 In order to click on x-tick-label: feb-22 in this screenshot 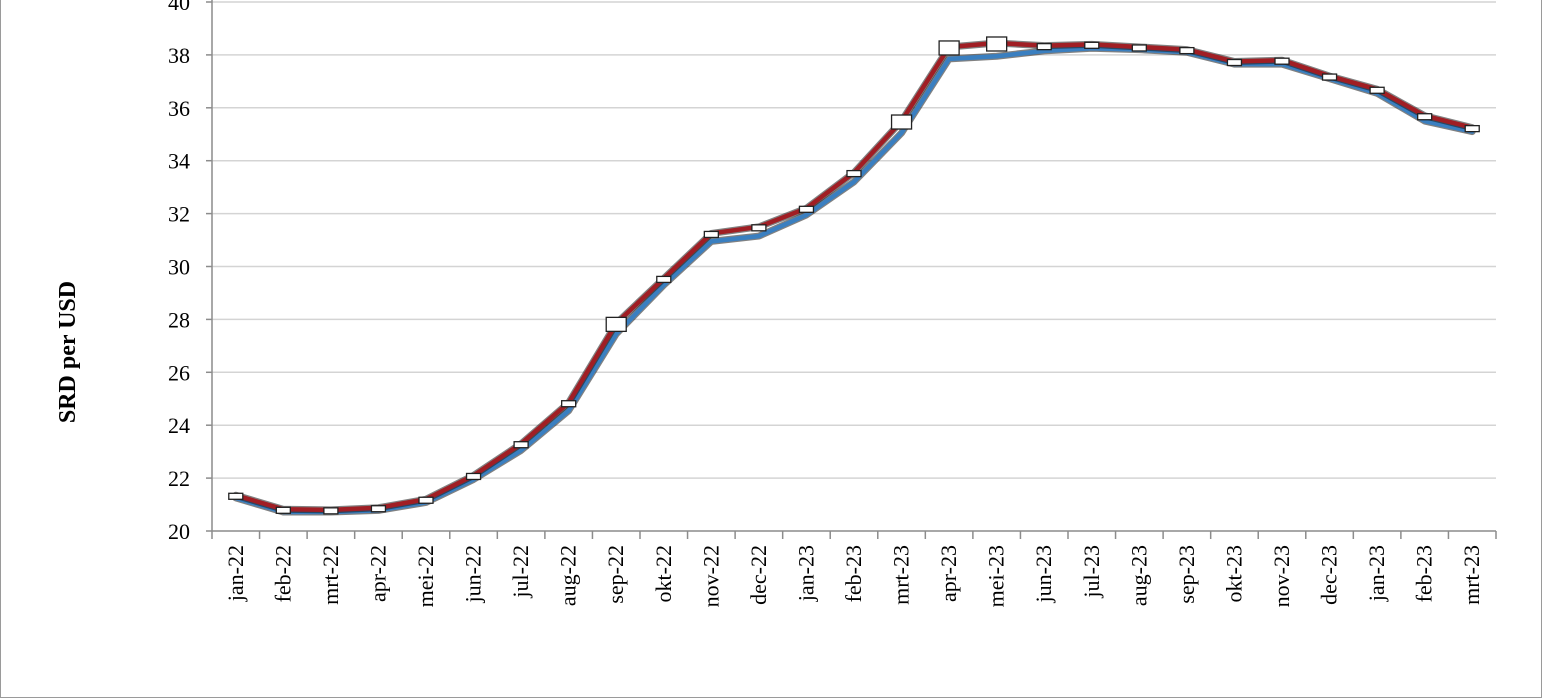, I will do `click(282, 573)`.